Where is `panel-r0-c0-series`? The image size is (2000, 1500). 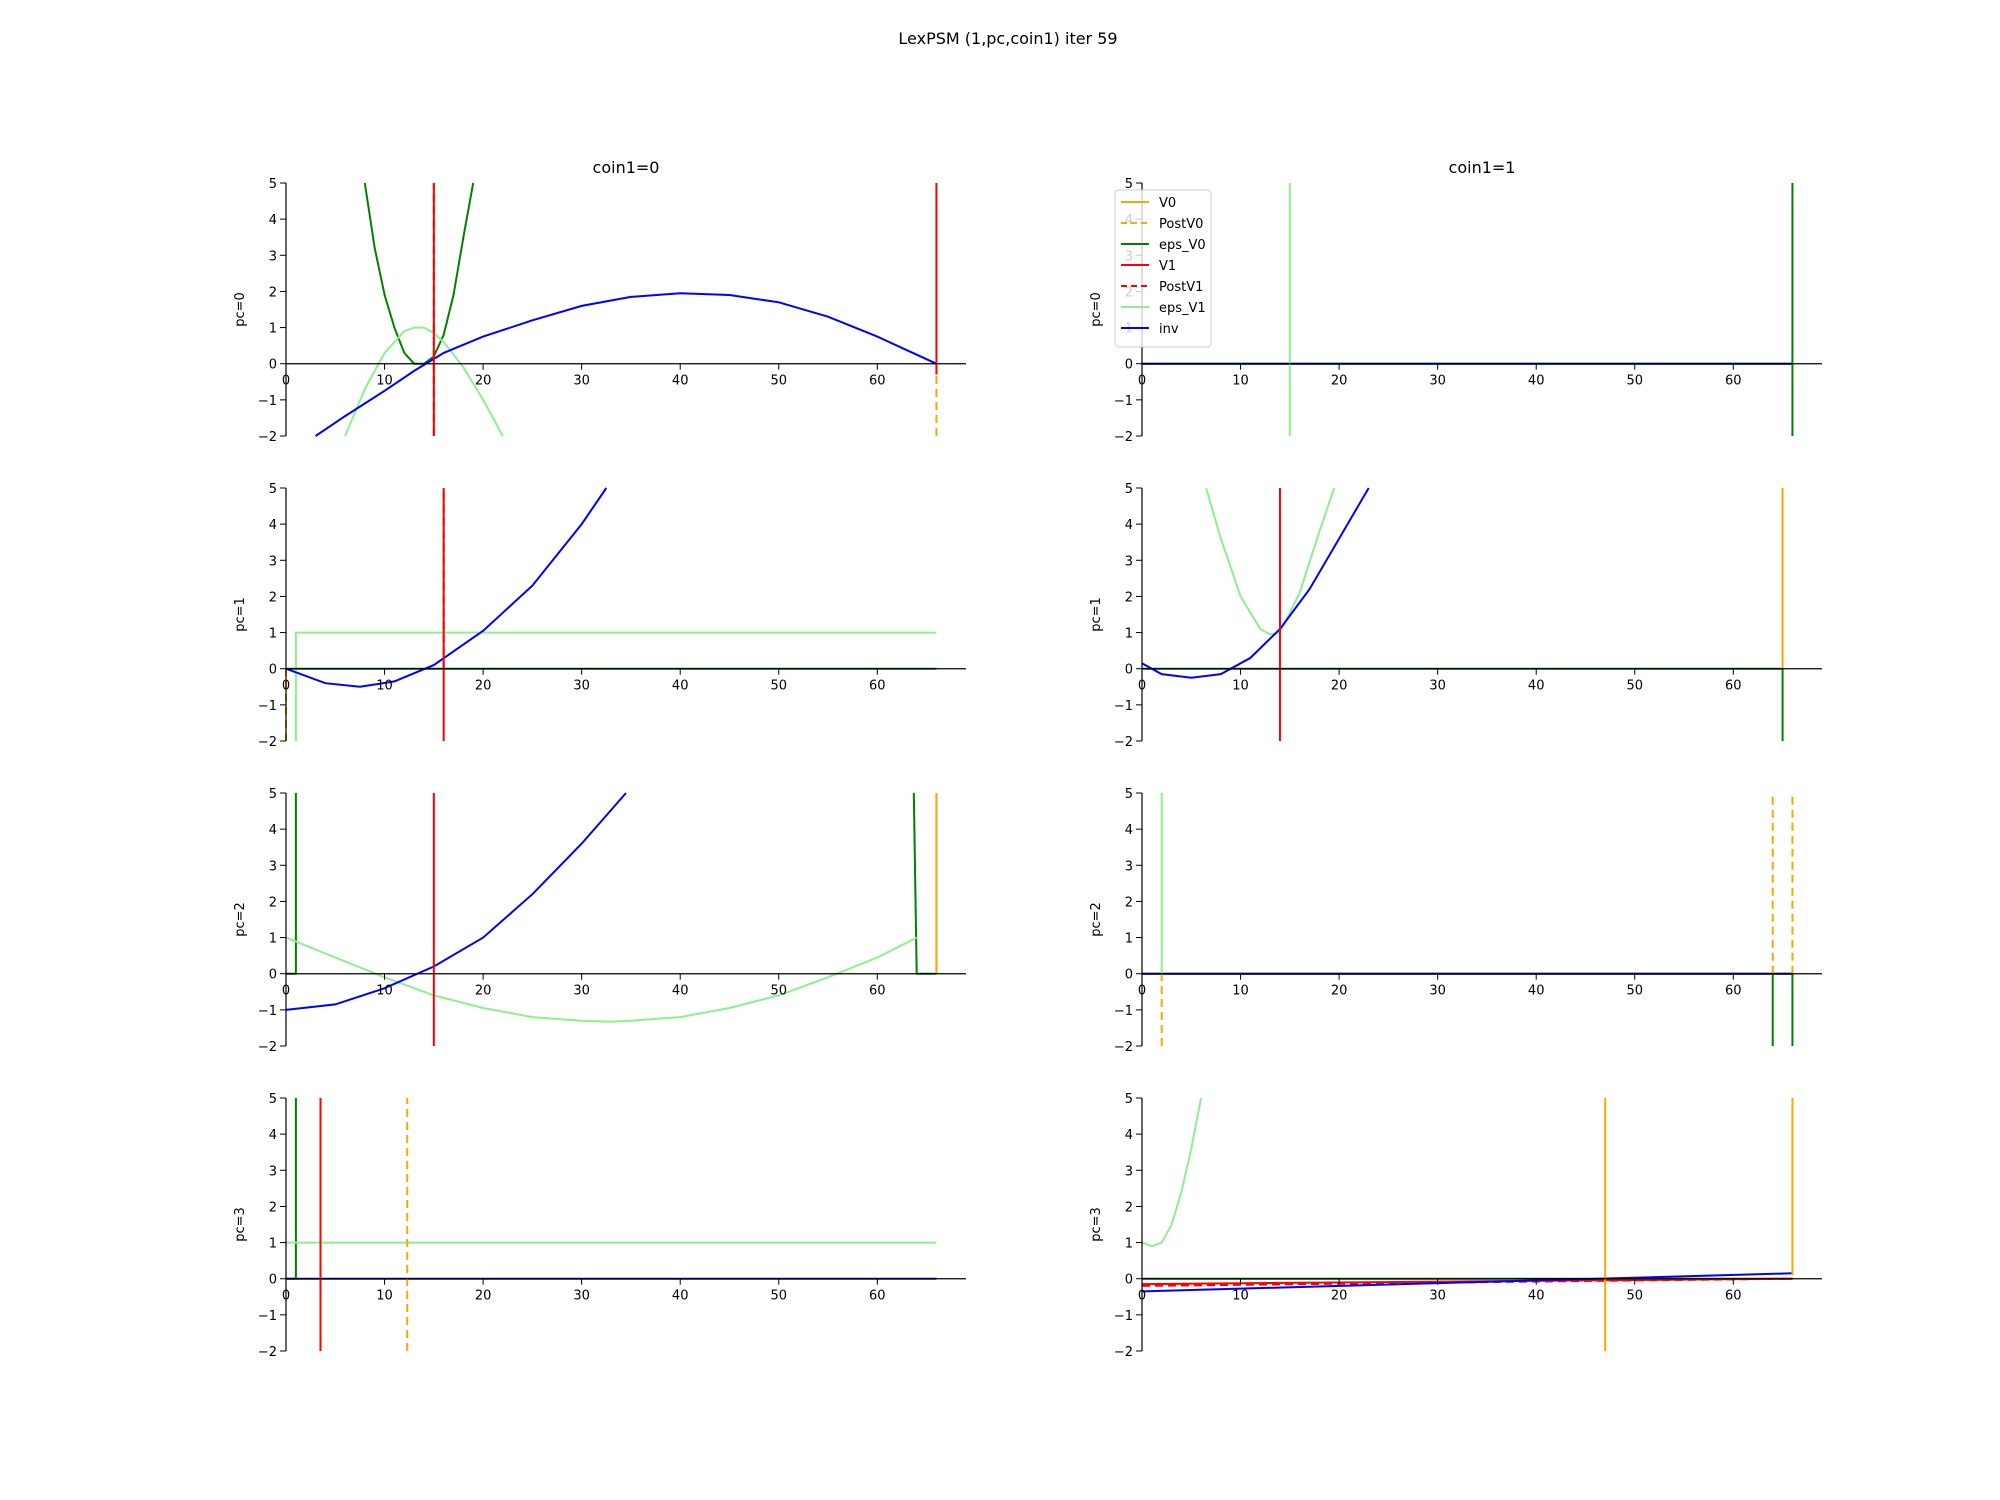
panel-r0-c0-series is located at coordinates (626, 309).